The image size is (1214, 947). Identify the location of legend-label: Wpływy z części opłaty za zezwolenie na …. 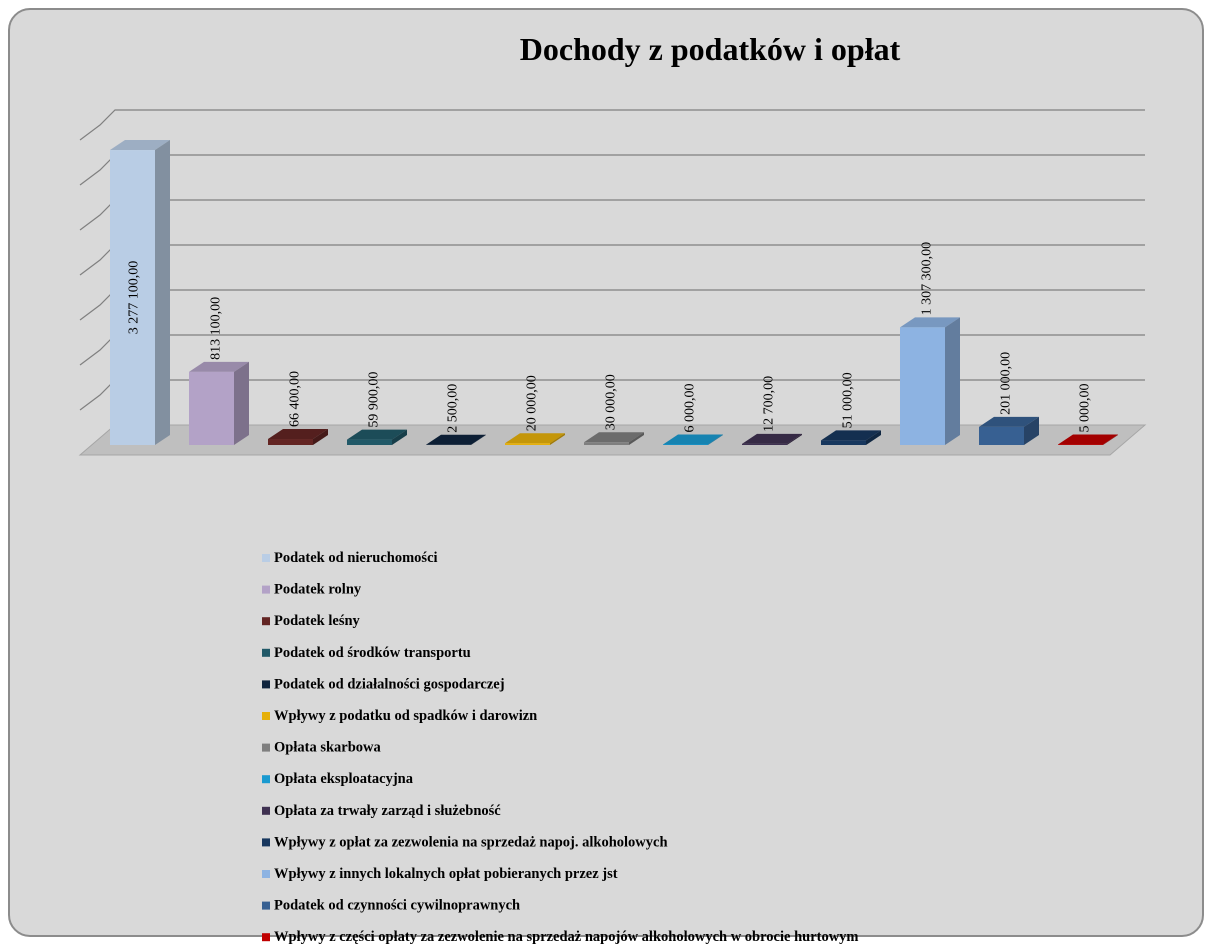
(566, 937).